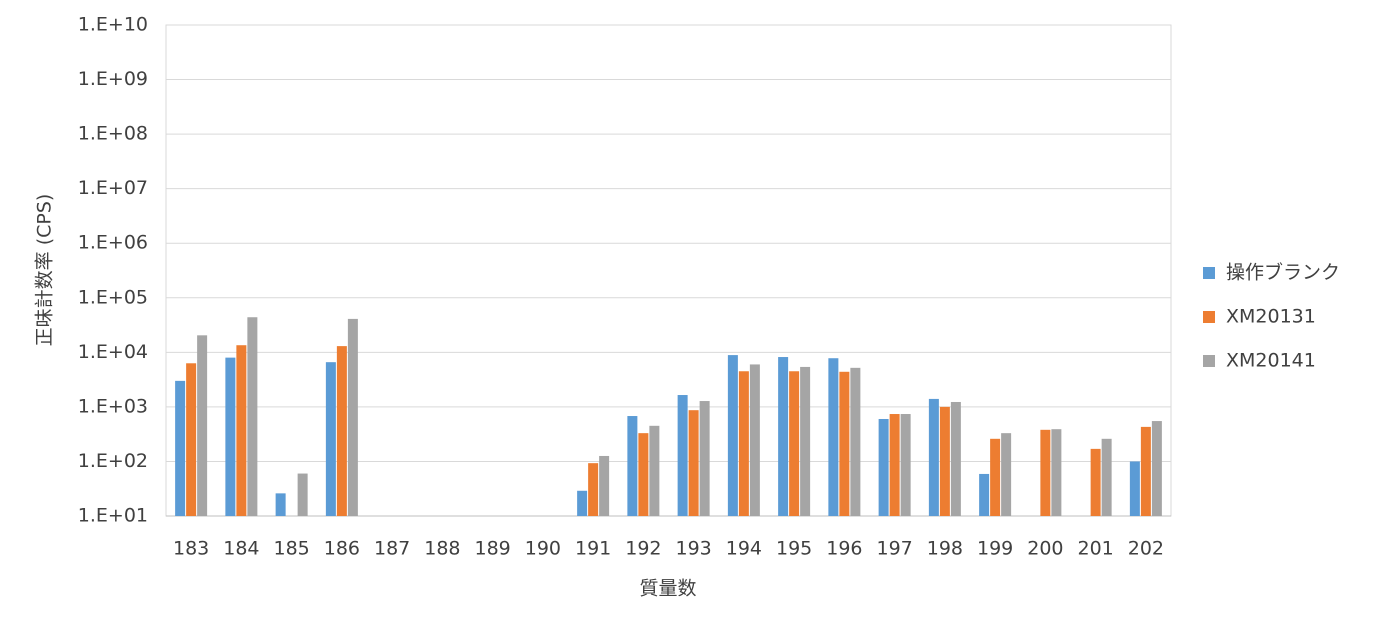 The width and height of the screenshot is (1397, 638). What do you see at coordinates (191, 549) in the screenshot?
I see `x-tick-label: 183` at bounding box center [191, 549].